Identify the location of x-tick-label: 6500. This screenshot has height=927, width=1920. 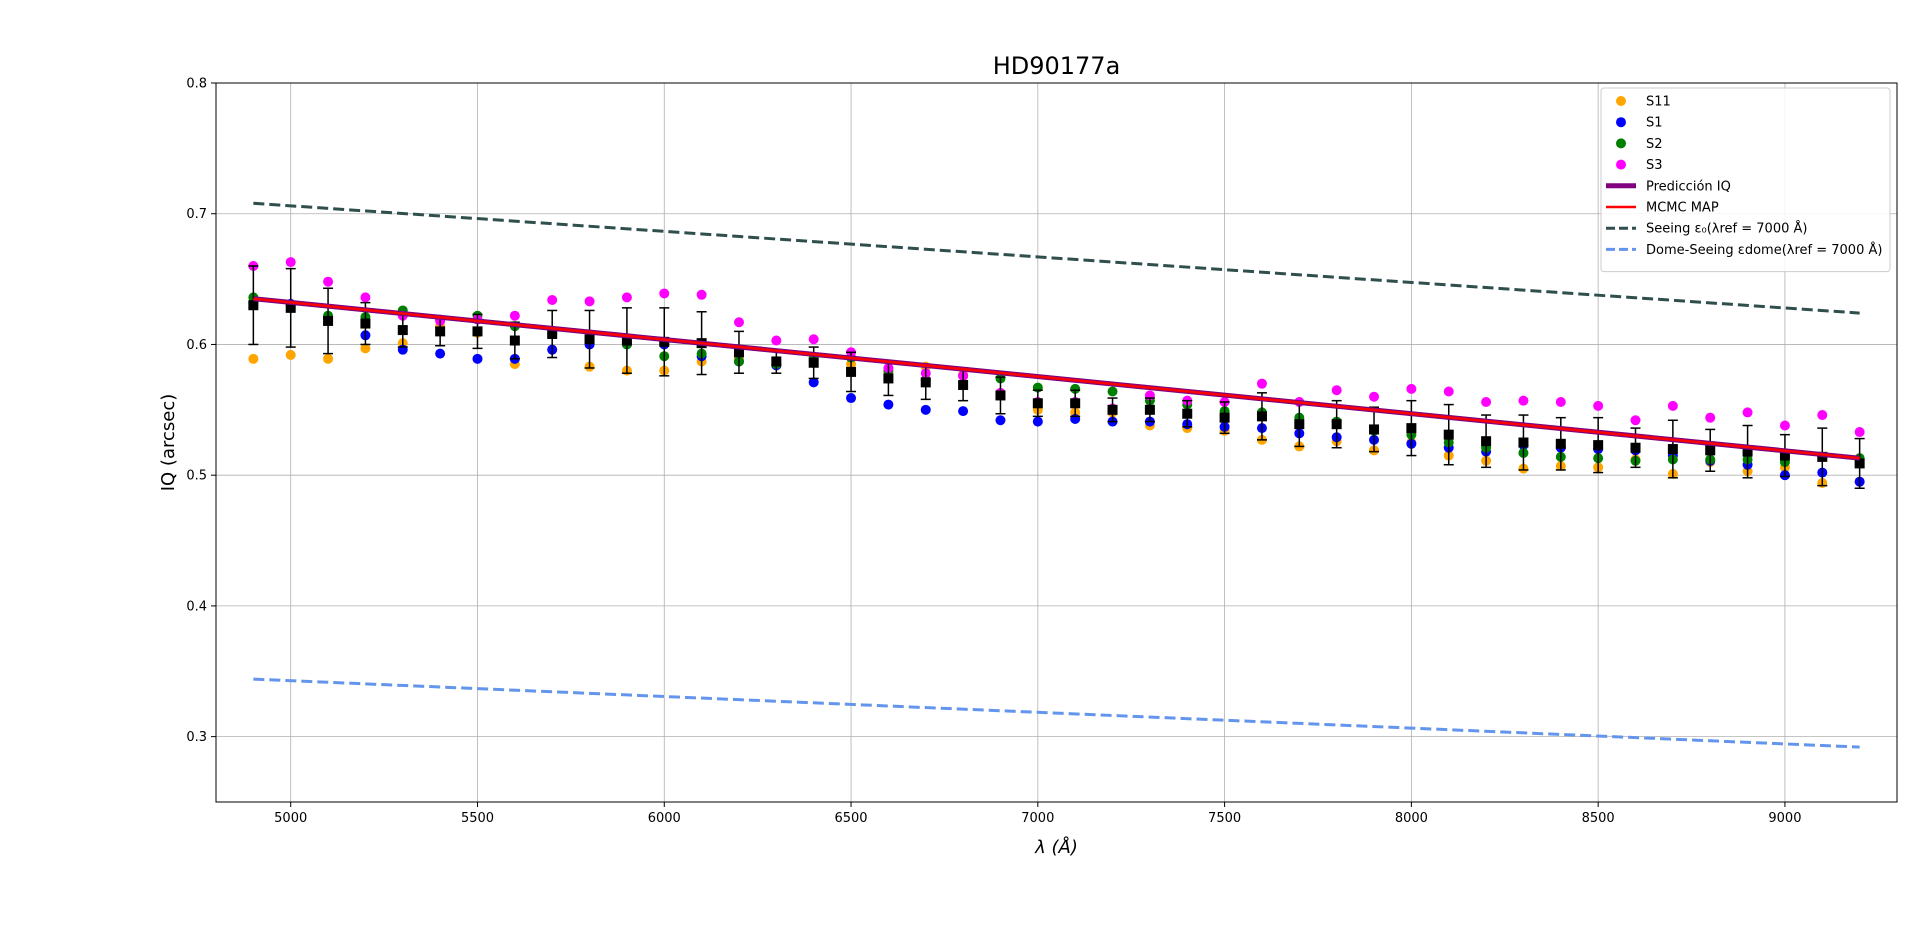
(850, 818).